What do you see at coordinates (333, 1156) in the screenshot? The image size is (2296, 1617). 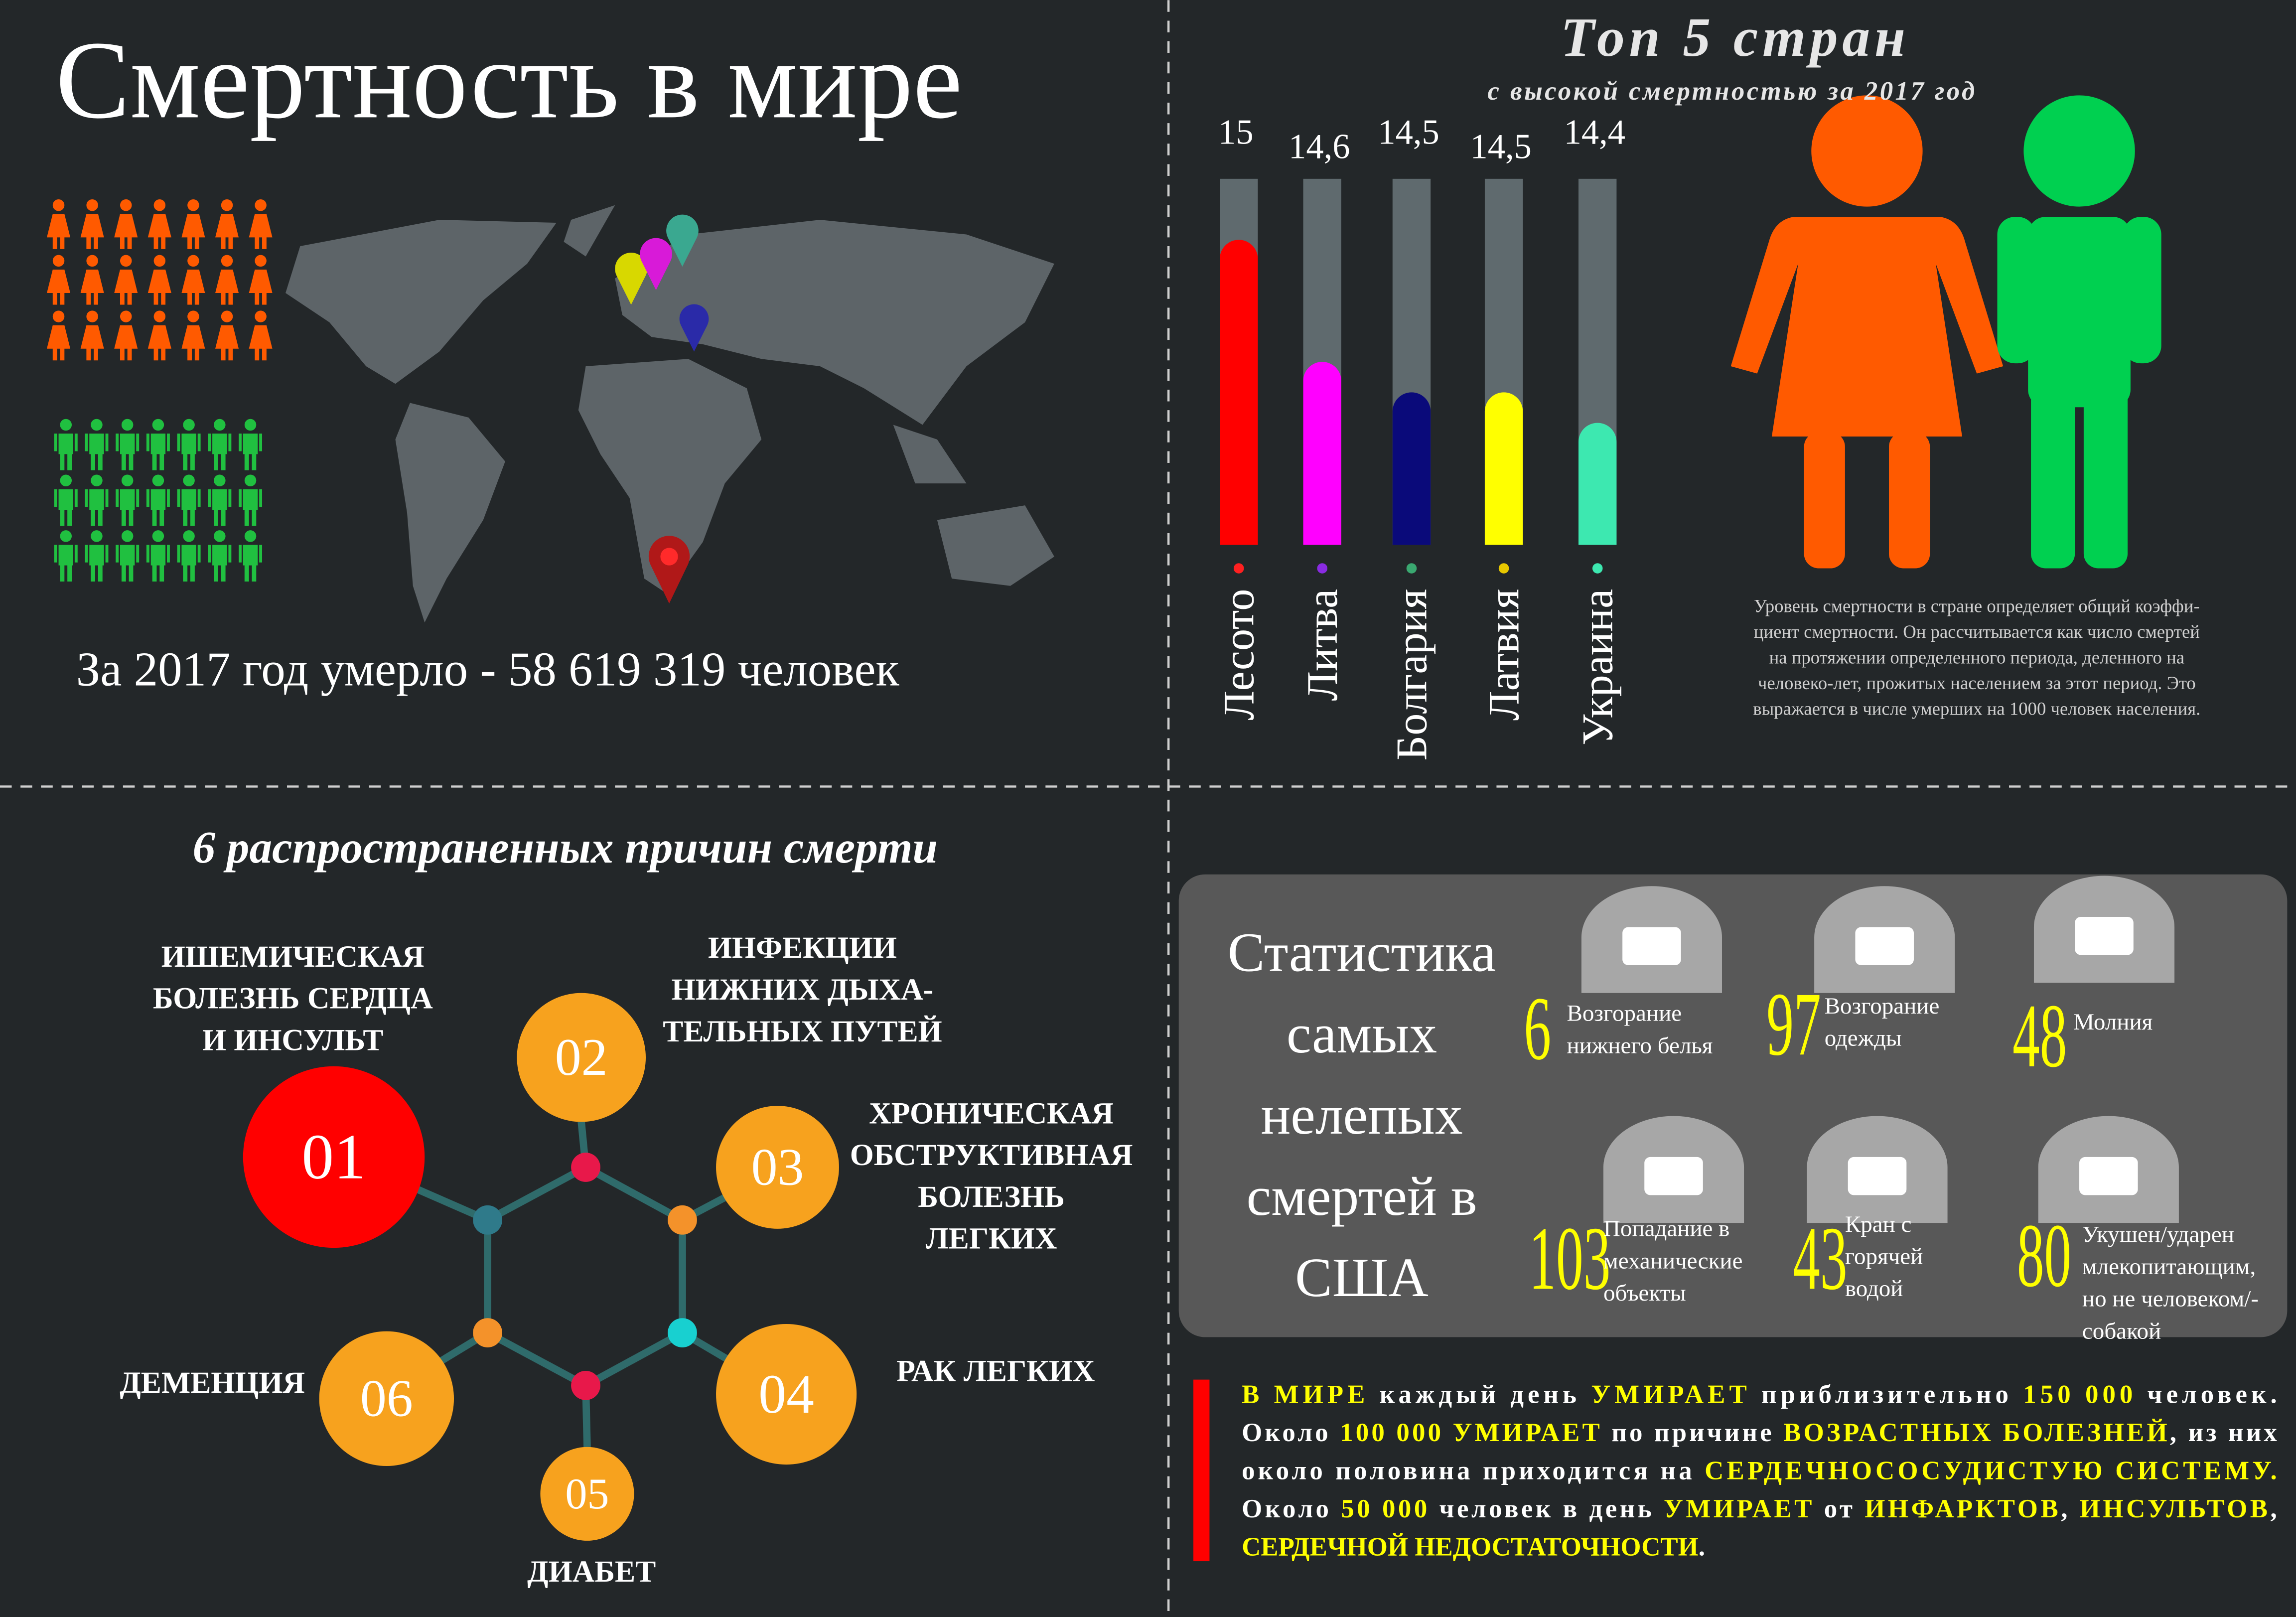 I see `cause-number: 01` at bounding box center [333, 1156].